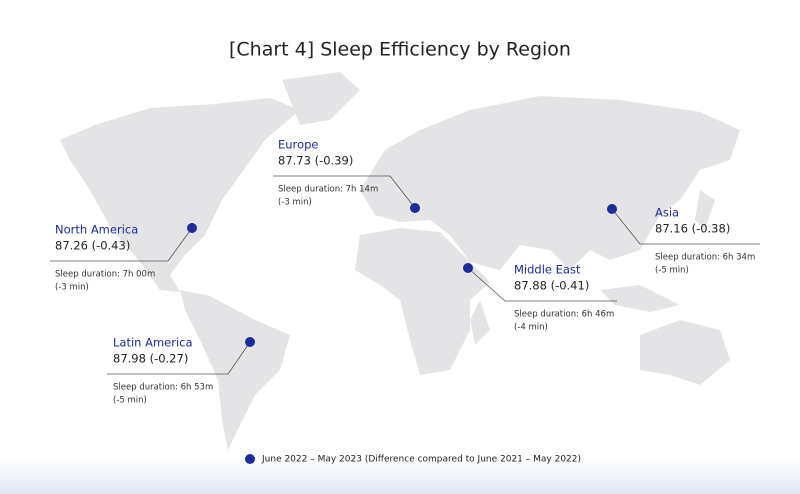 Image resolution: width=800 pixels, height=494 pixels. What do you see at coordinates (92, 246) in the screenshot?
I see `region-score: 87.26 (-0.43)` at bounding box center [92, 246].